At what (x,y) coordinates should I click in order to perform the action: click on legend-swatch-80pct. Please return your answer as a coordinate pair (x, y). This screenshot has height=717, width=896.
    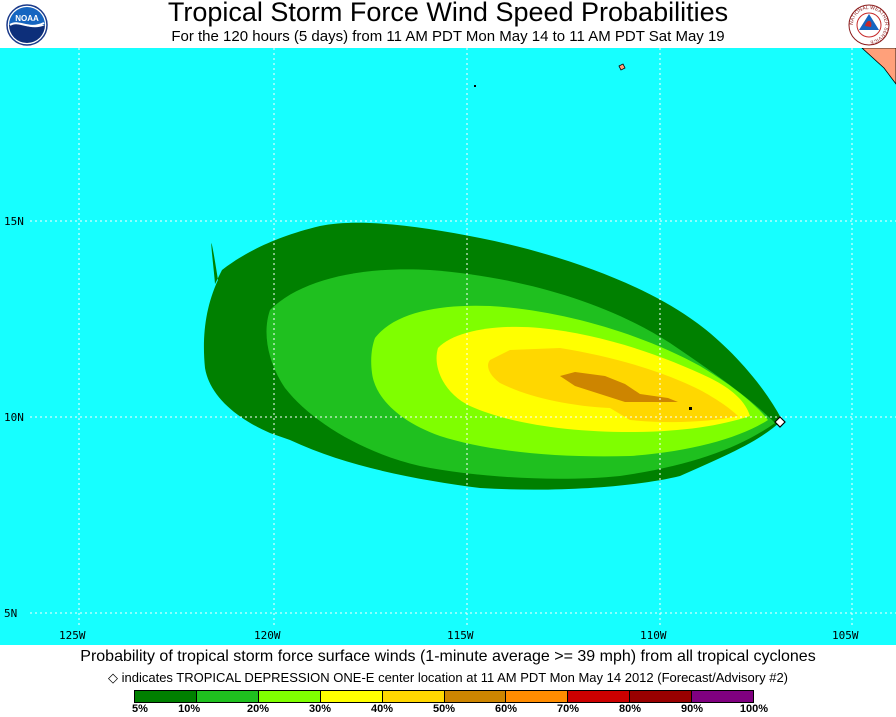
    Looking at the image, I should click on (661, 696).